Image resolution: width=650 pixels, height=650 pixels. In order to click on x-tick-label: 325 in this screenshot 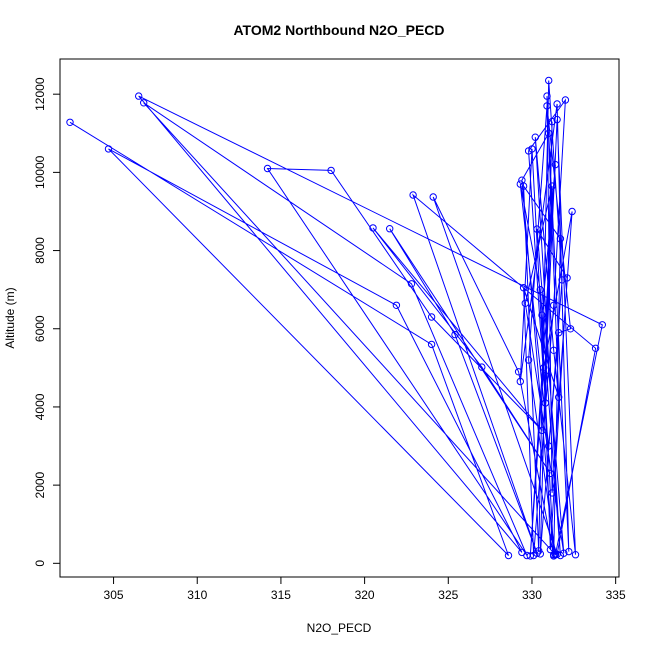, I will do `click(448, 595)`.